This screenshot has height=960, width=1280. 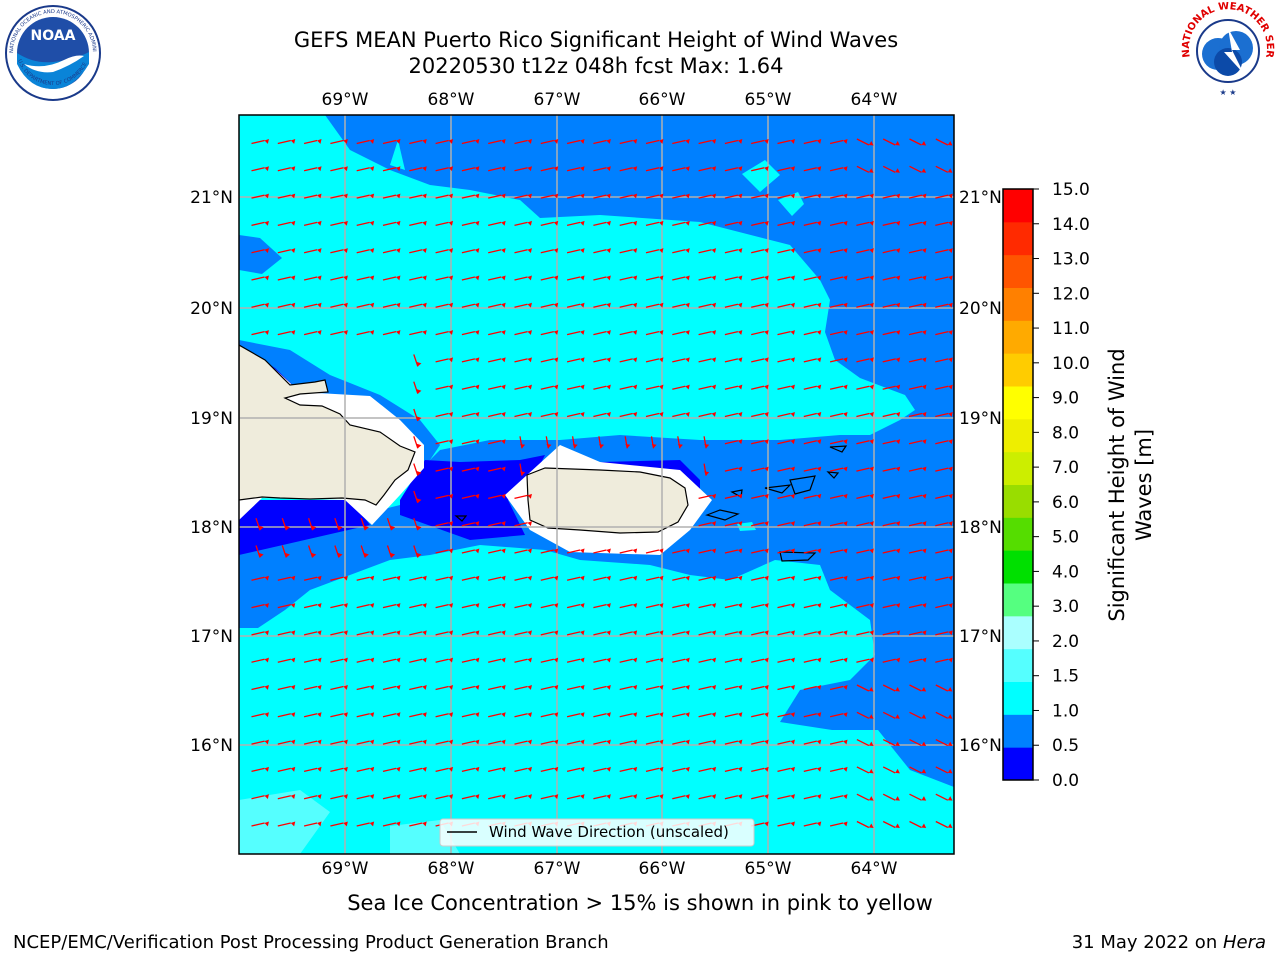 What do you see at coordinates (1065, 711) in the screenshot?
I see `colorbar-tick-label: 1.0` at bounding box center [1065, 711].